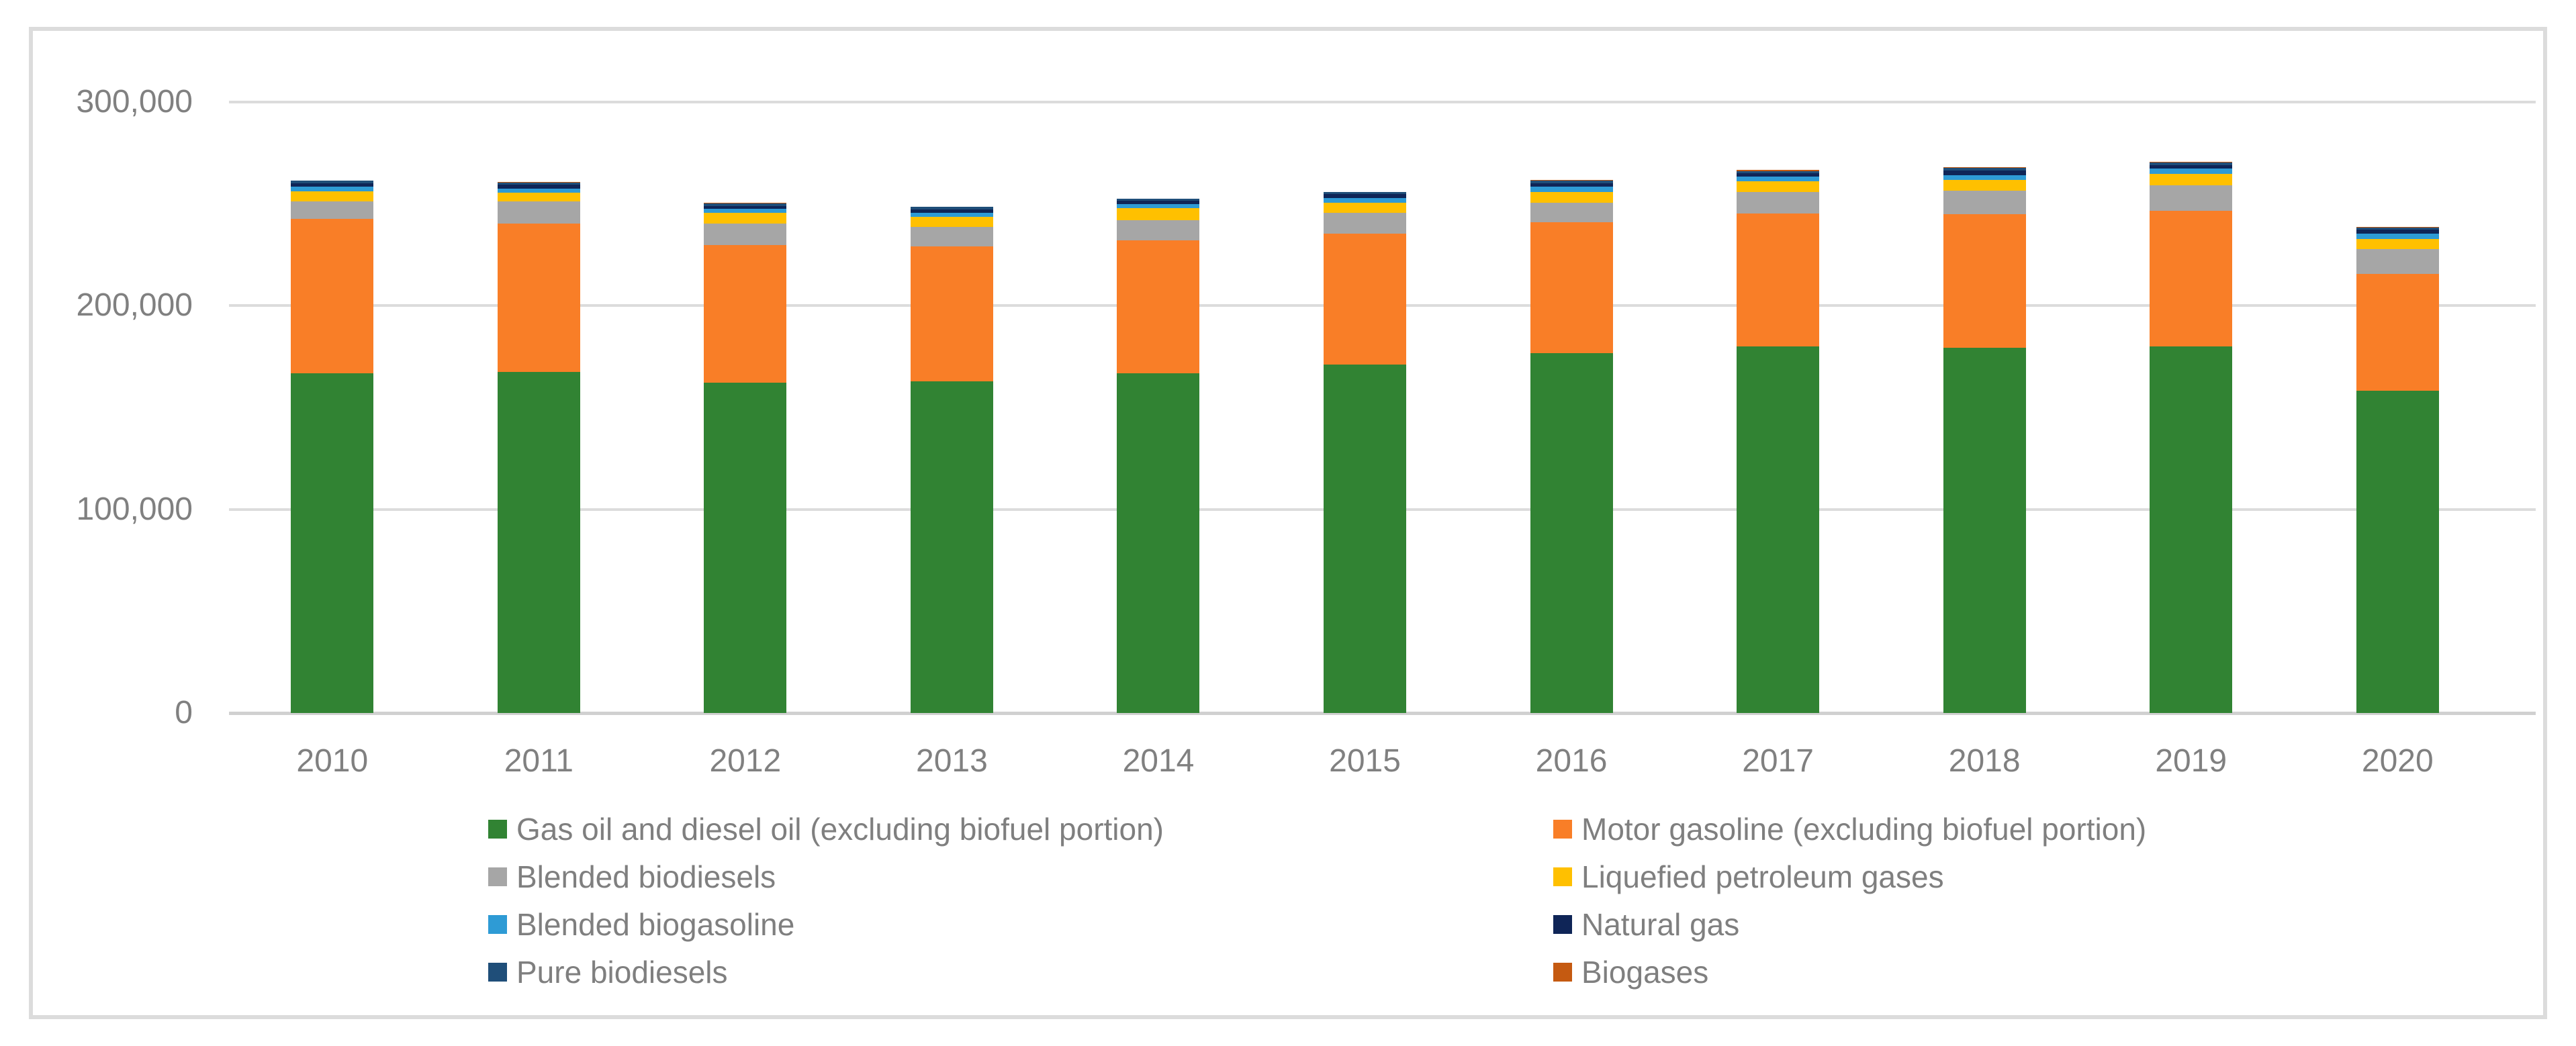  Describe the element at coordinates (332, 761) in the screenshot. I see `x-axis-tick-label: 2010` at that location.